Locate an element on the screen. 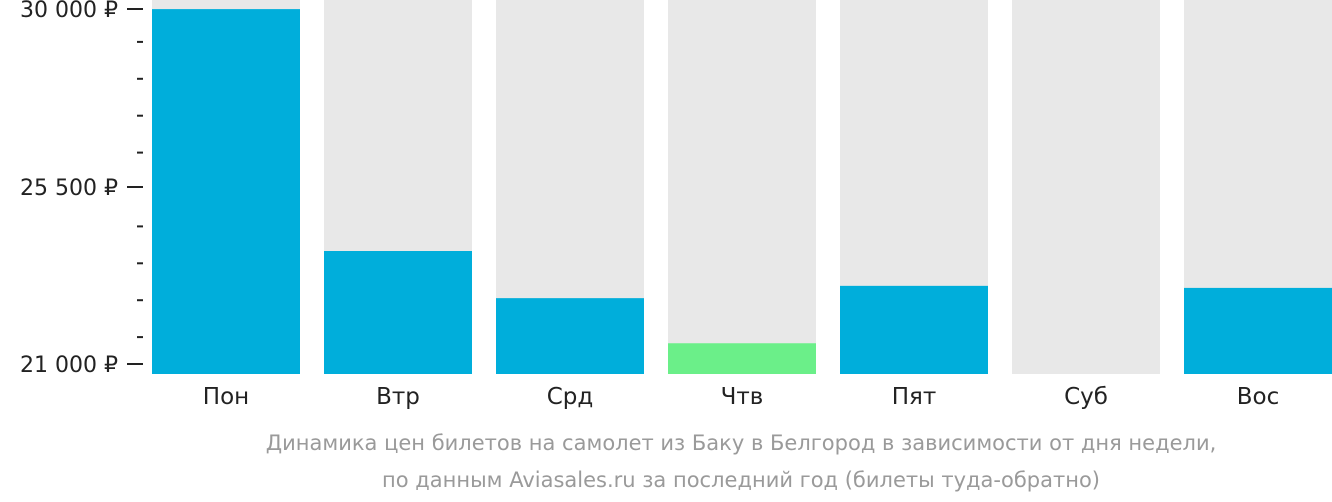 The width and height of the screenshot is (1332, 502). x-tick-label: Срд is located at coordinates (570, 397).